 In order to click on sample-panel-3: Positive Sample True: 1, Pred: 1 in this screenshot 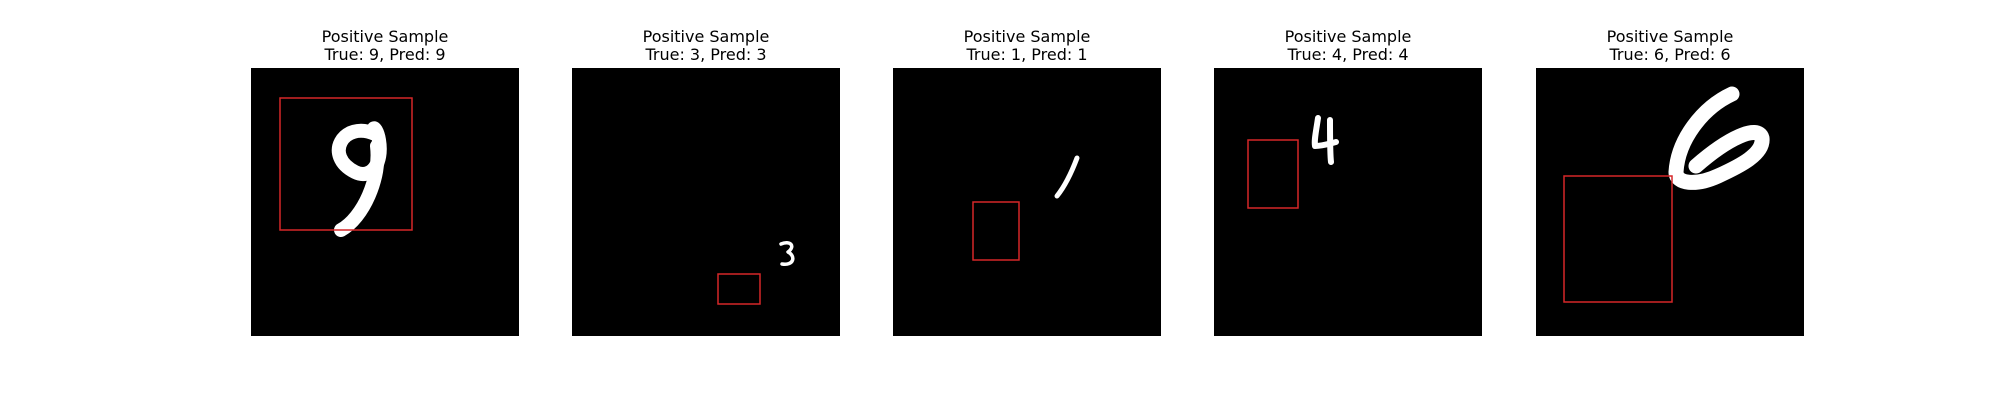, I will do `click(1027, 200)`.